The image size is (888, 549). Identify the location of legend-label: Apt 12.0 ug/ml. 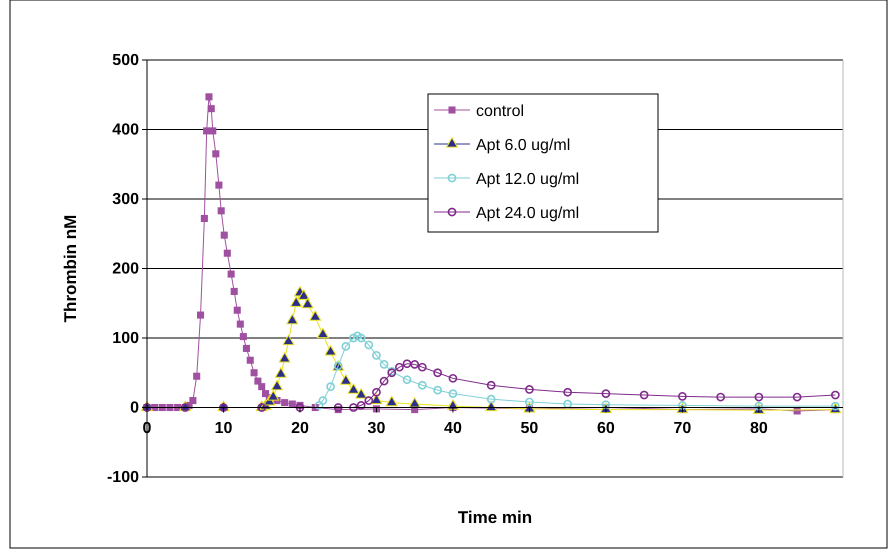
(528, 179).